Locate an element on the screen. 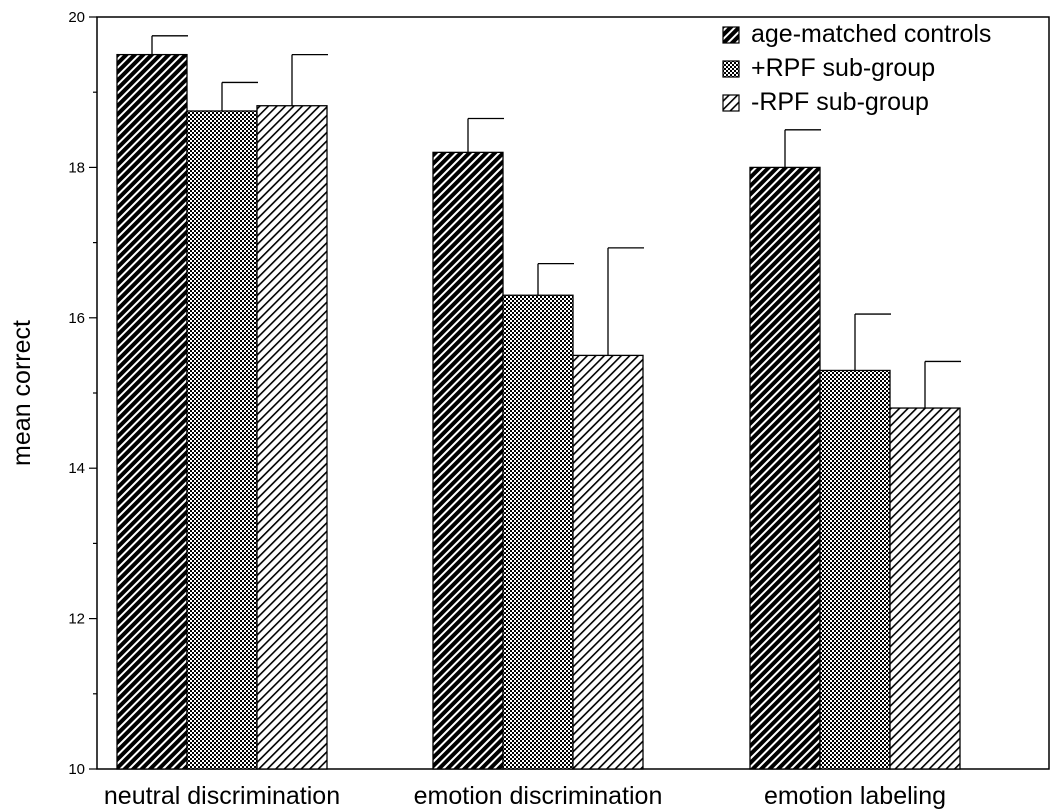 The height and width of the screenshot is (811, 1051). y-tick-label: 16 is located at coordinates (76, 318).